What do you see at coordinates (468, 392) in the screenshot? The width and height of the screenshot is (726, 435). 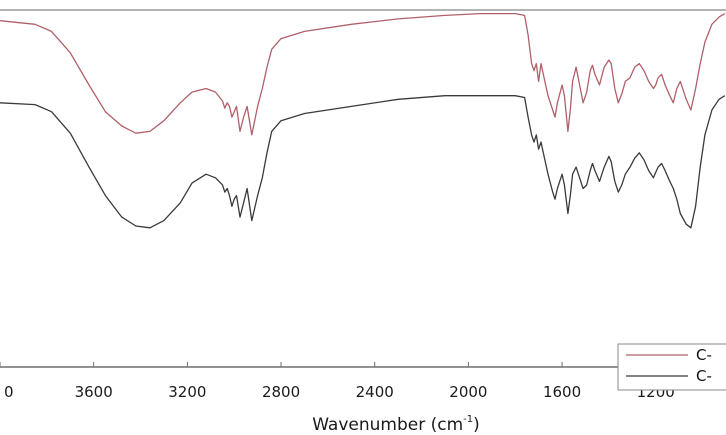 I see `x-tick-label-2000: 2000` at bounding box center [468, 392].